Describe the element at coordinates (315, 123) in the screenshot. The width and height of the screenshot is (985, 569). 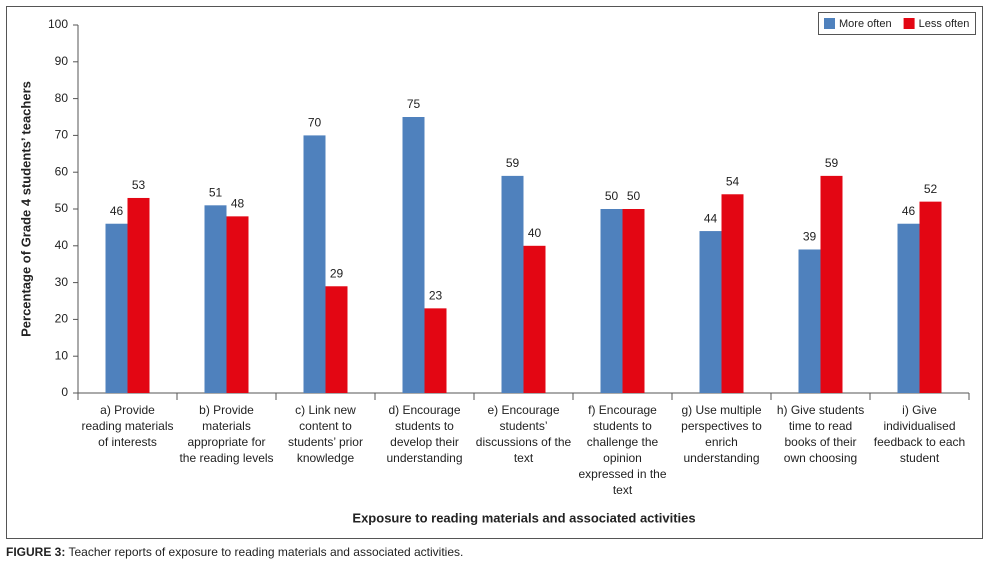
I see `data-label: 70` at that location.